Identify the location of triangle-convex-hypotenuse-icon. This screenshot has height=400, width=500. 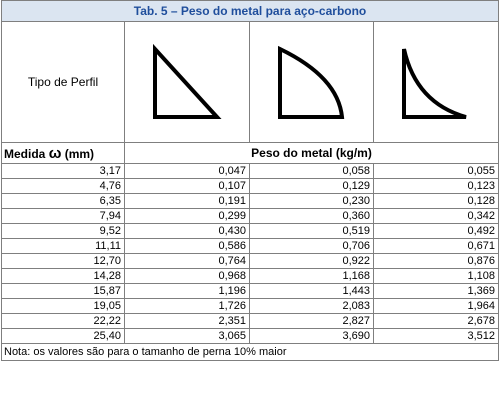
(310, 82).